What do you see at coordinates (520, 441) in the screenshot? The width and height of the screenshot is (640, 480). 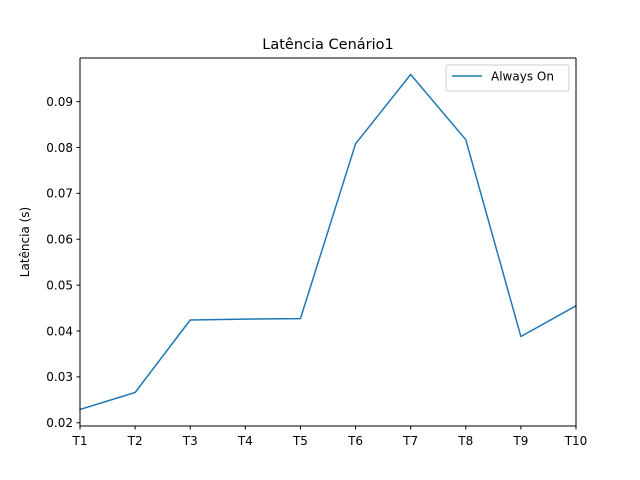 I see `x-tick-label: T9` at bounding box center [520, 441].